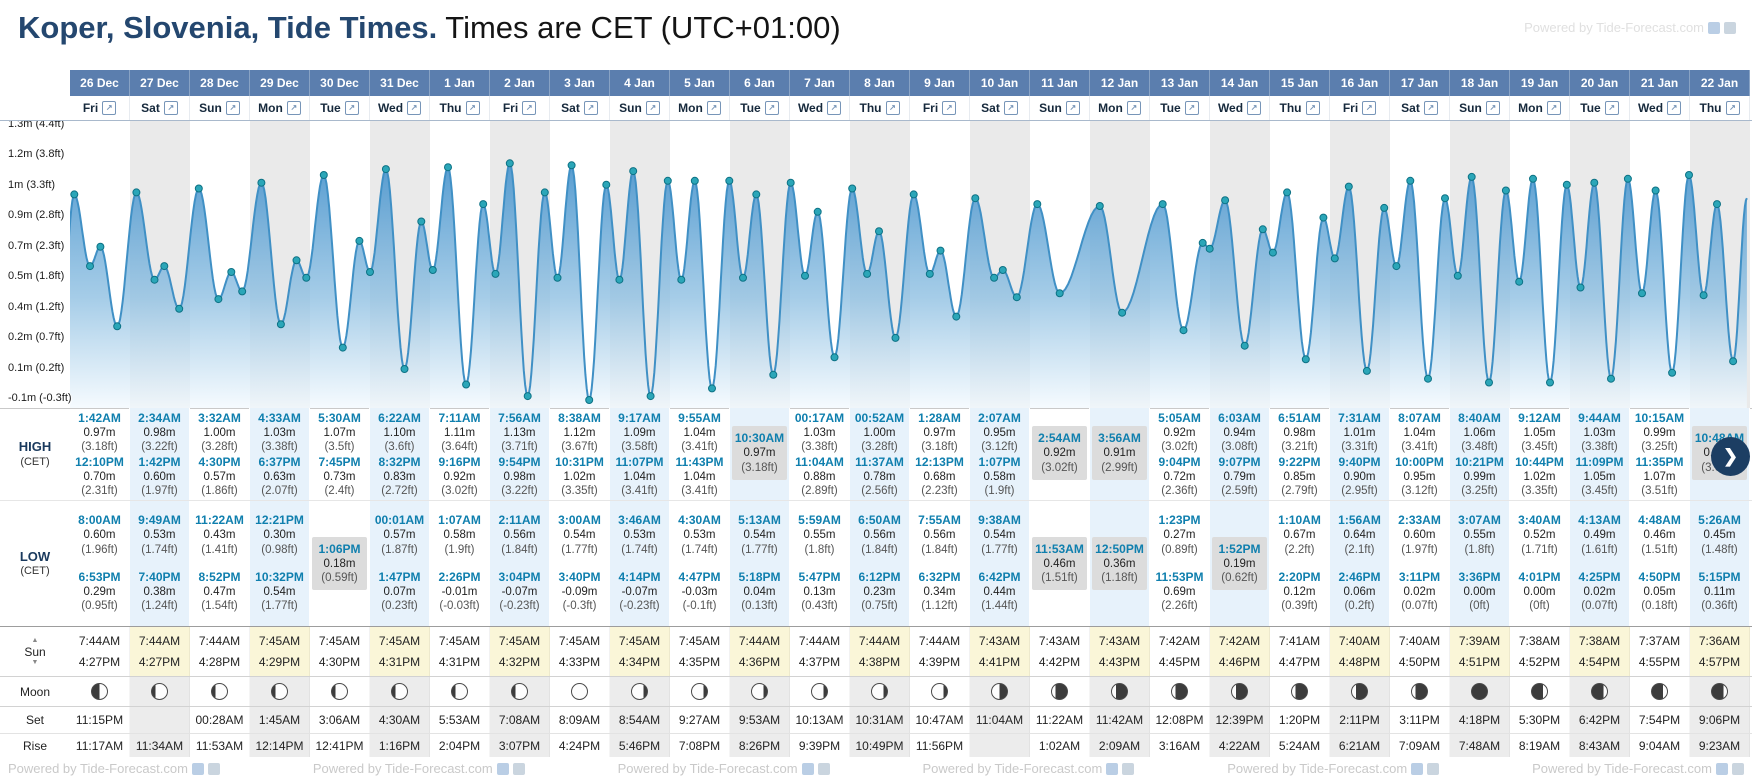  Describe the element at coordinates (340, 454) in the screenshot. I see `high-tide-cell: 5:30AM 1.07m (3.5ft) 7:45PM 0.73m (2.4ft)` at that location.